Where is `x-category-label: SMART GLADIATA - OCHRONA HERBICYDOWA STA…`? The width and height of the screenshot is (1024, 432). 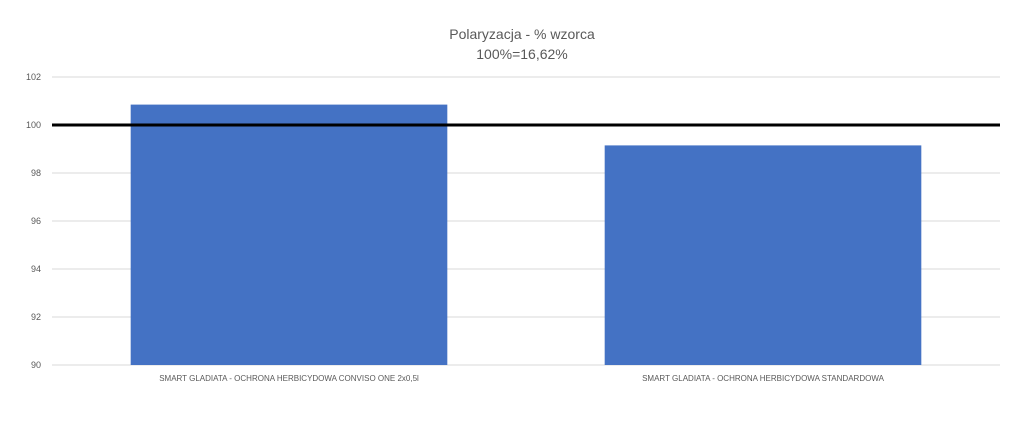
x-category-label: SMART GLADIATA - OCHRONA HERBICYDOWA STA… is located at coordinates (763, 378).